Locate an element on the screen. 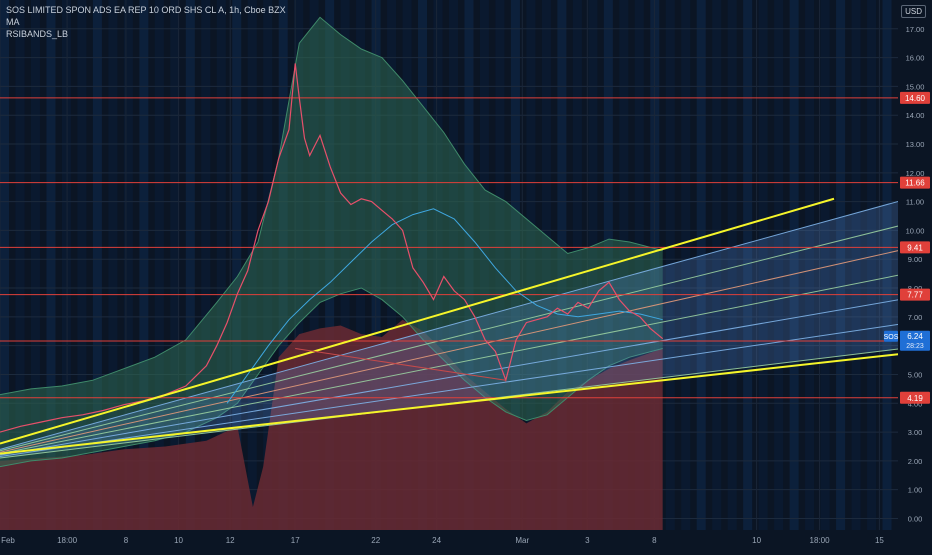 The height and width of the screenshot is (555, 932). level-label: 9.41 is located at coordinates (915, 247).